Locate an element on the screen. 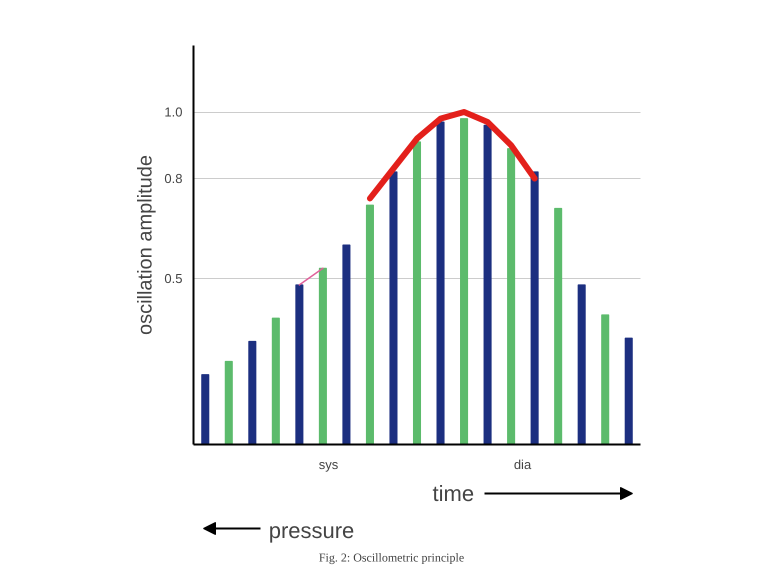 The height and width of the screenshot is (578, 782). y-tick-label: 0.5 is located at coordinates (173, 278).